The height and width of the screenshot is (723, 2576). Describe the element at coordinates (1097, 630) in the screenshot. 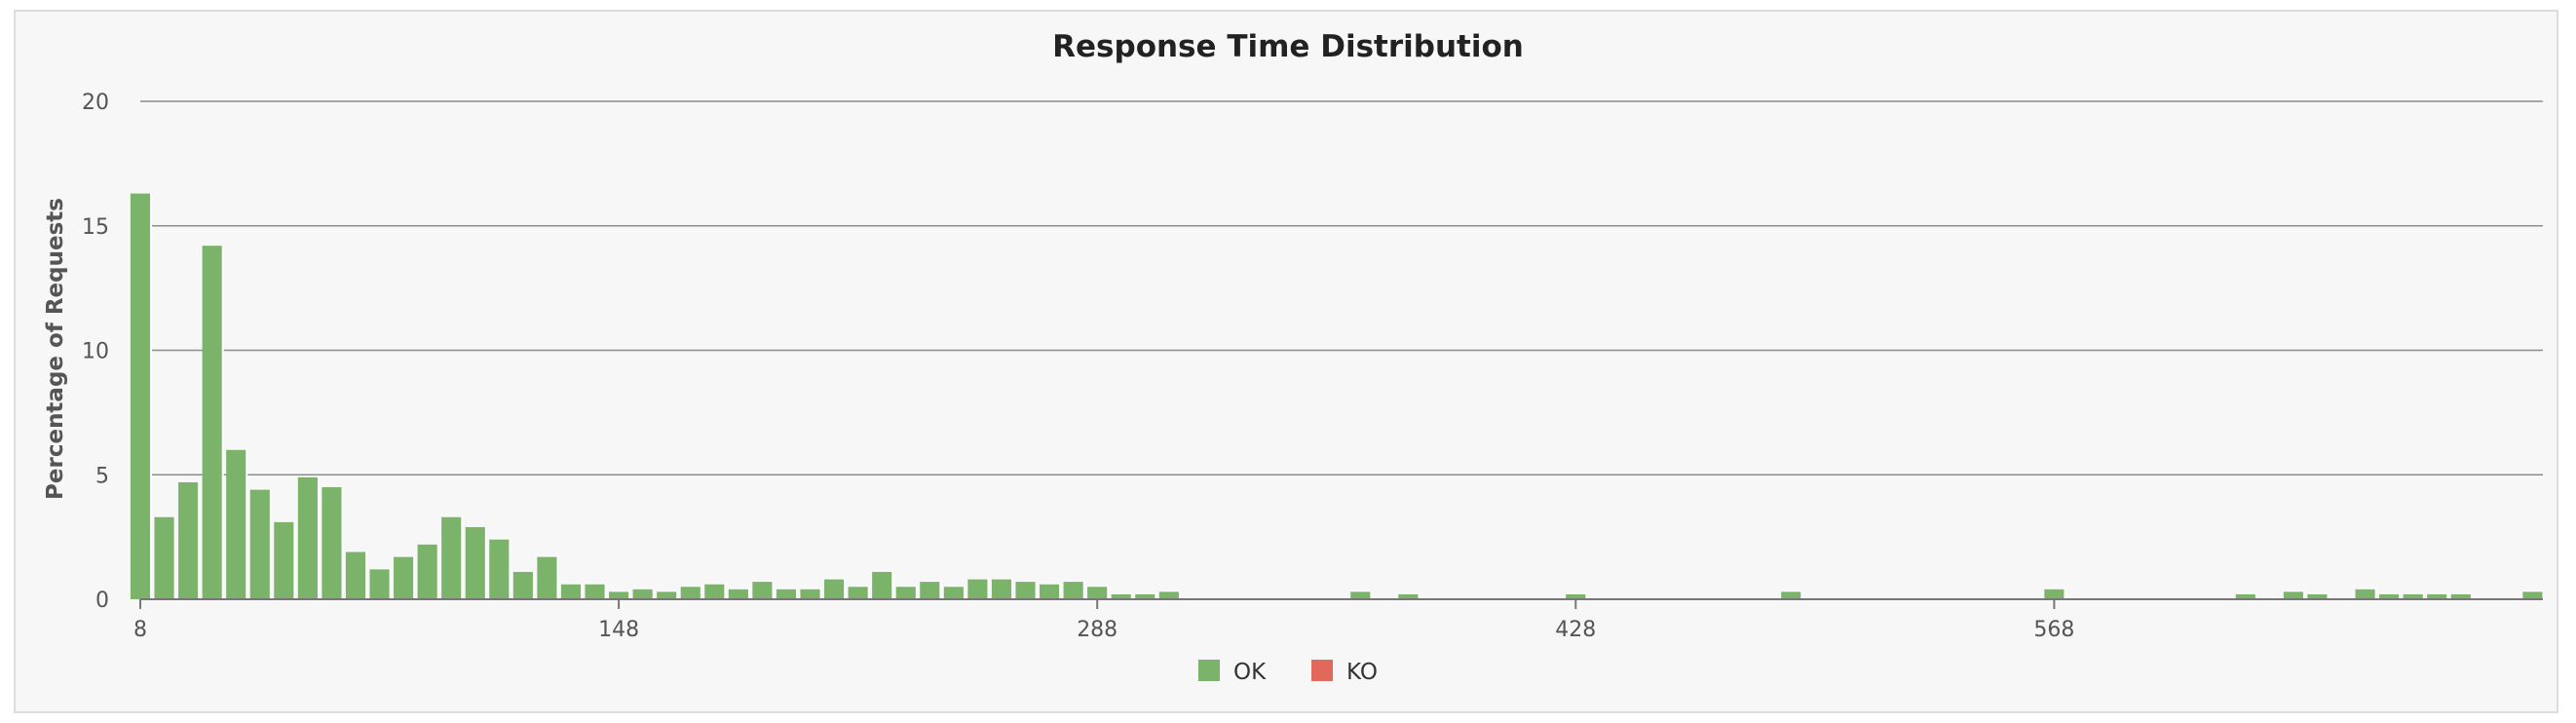

I see `x-tick-label: 288` at that location.